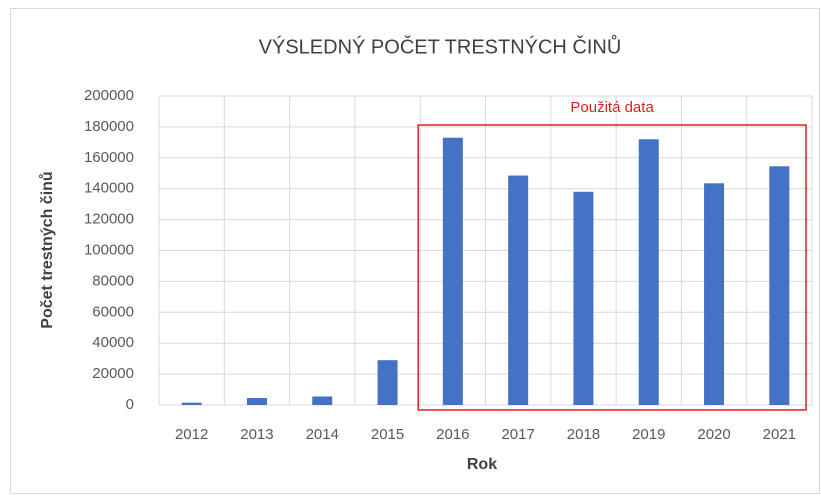 Image resolution: width=821 pixels, height=500 pixels. What do you see at coordinates (583, 434) in the screenshot?
I see `x-tick-label: 2018` at bounding box center [583, 434].